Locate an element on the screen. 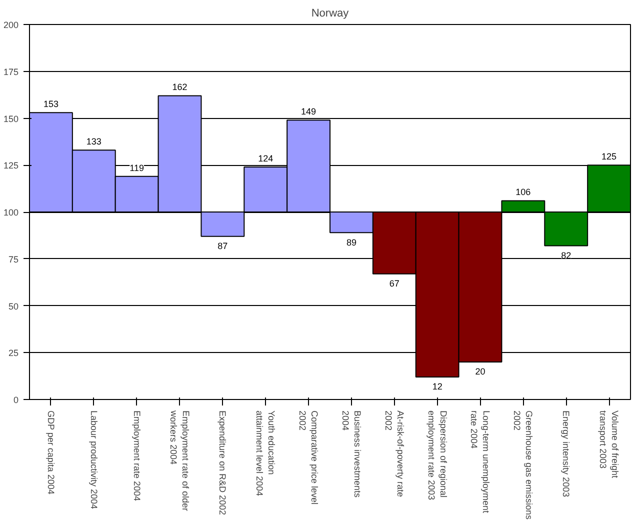 The image size is (643, 526). data-label: 162 is located at coordinates (180, 87).